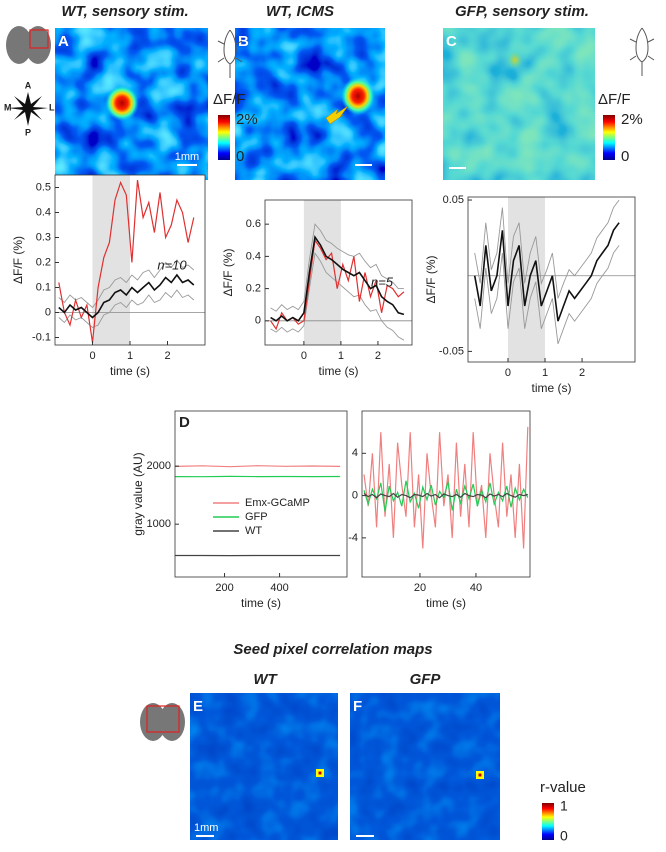 This screenshot has width=666, height=852. I want to click on legend-label: Emx-GCaMP, so click(277, 503).